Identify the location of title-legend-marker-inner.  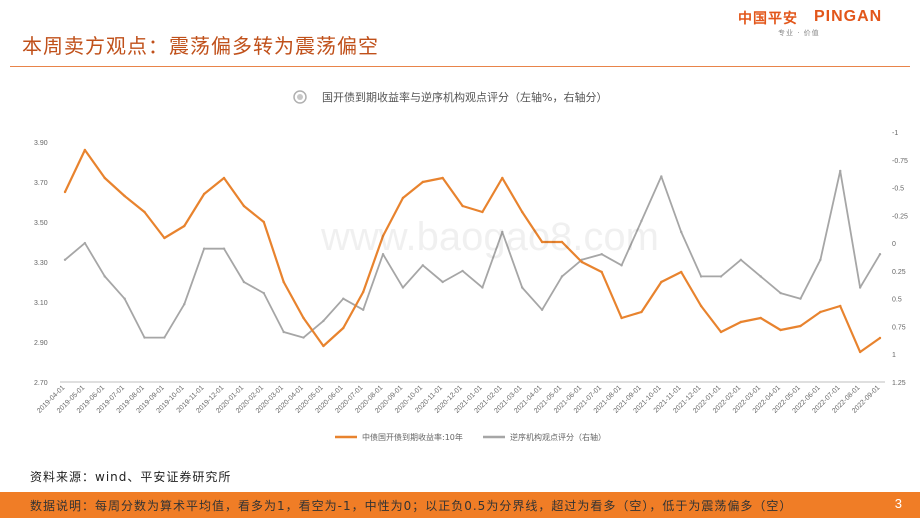
(300, 97).